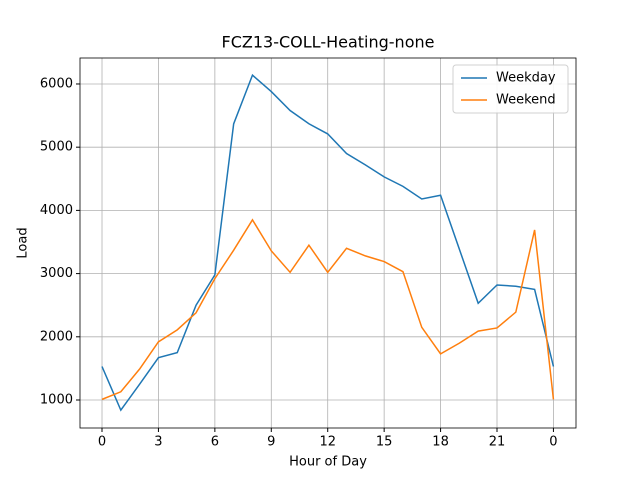 This screenshot has width=640, height=484. Describe the element at coordinates (56, 210) in the screenshot. I see `y-tick-label: 4000` at that location.